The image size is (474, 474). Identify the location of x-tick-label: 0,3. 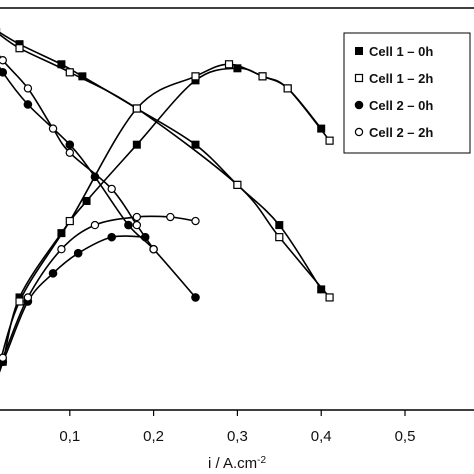
(237, 436).